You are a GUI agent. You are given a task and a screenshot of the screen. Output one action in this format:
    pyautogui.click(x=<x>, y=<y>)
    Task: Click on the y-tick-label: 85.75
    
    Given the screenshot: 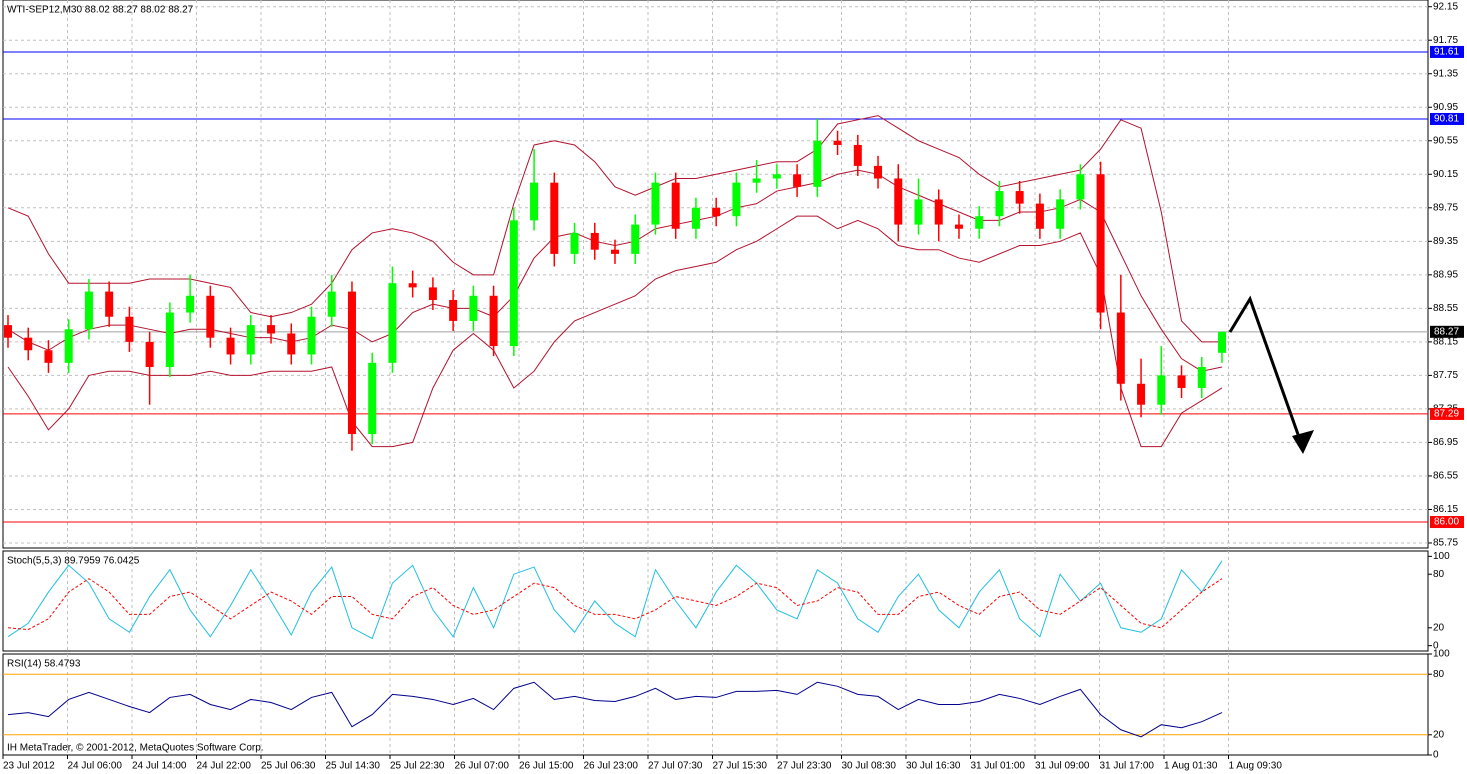 What is the action you would take?
    pyautogui.click(x=1445, y=543)
    